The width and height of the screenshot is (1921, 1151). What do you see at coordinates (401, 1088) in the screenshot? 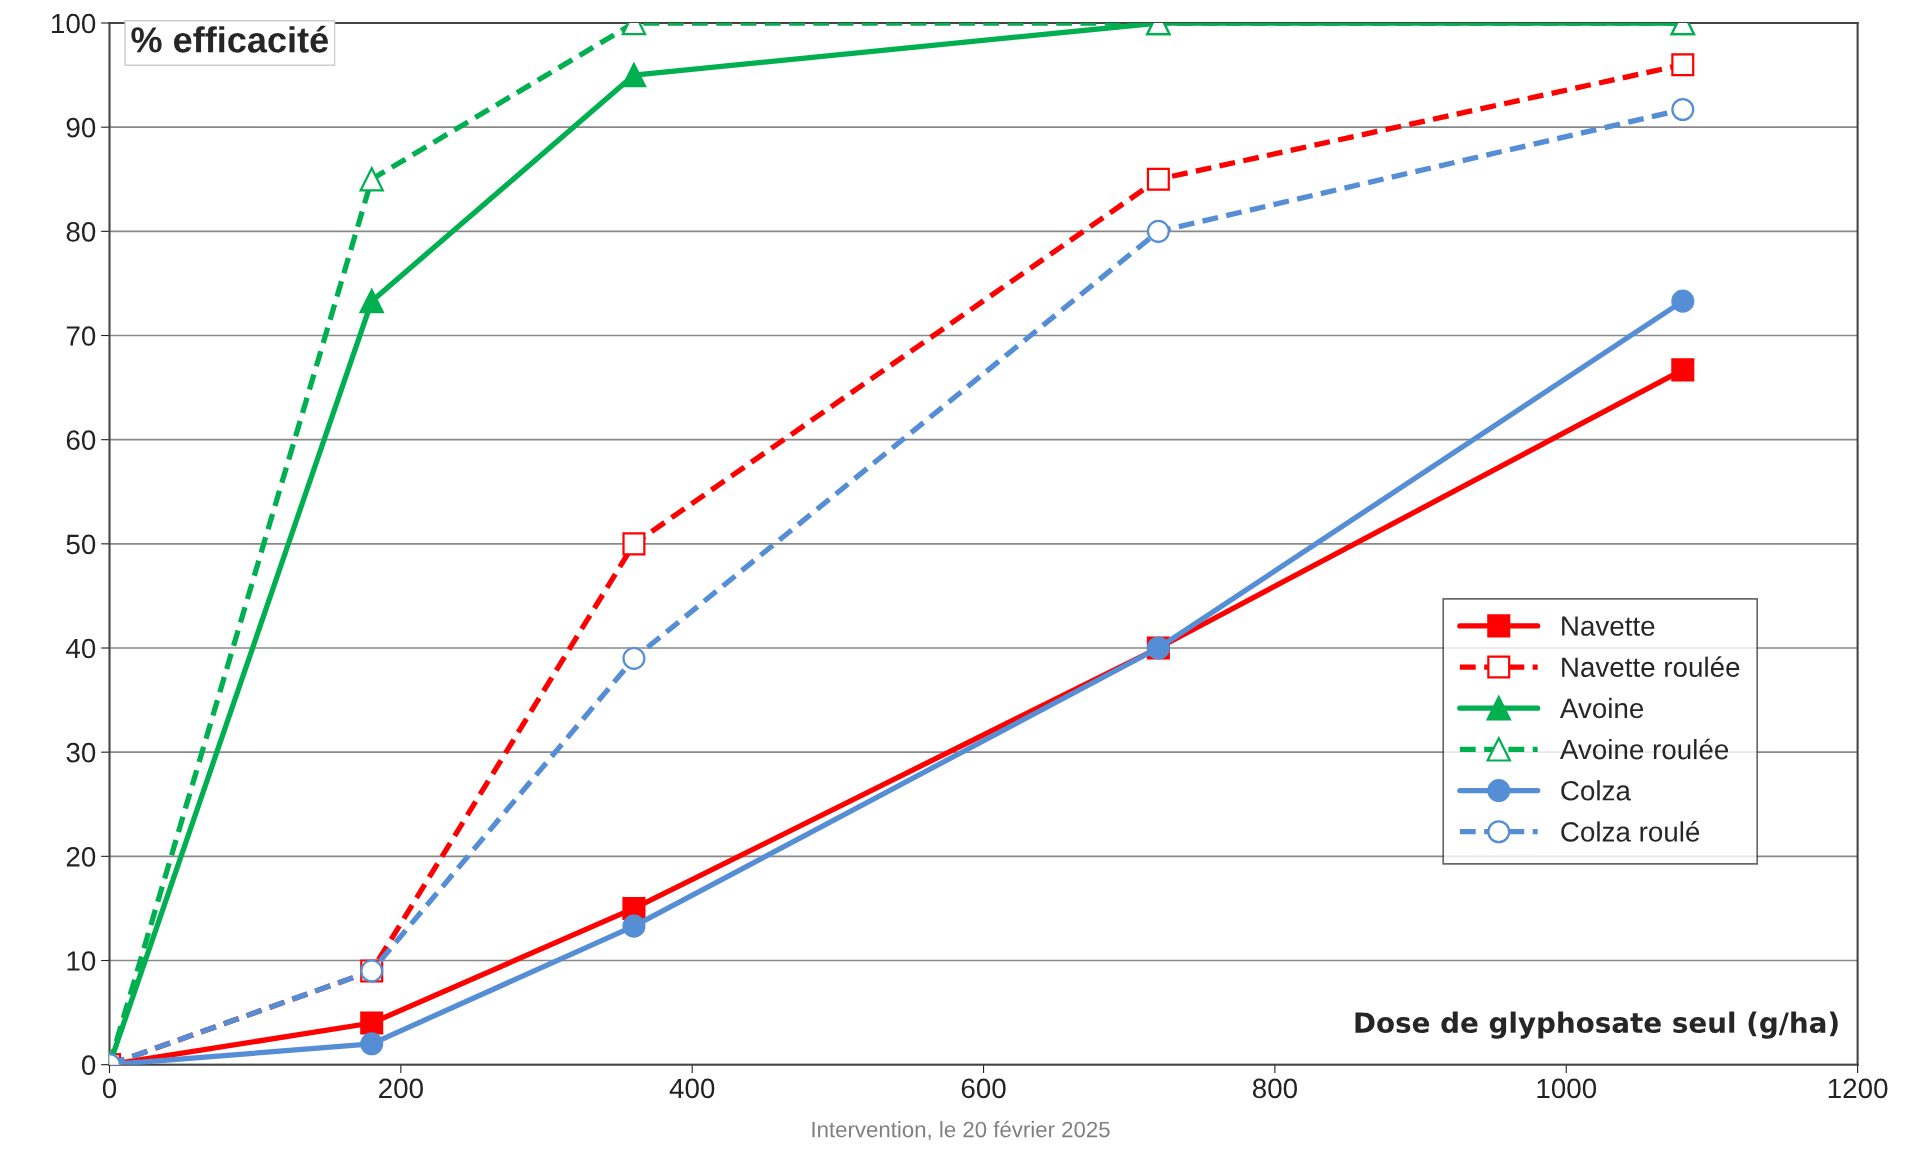
I see `x-tick-label: 200` at bounding box center [401, 1088].